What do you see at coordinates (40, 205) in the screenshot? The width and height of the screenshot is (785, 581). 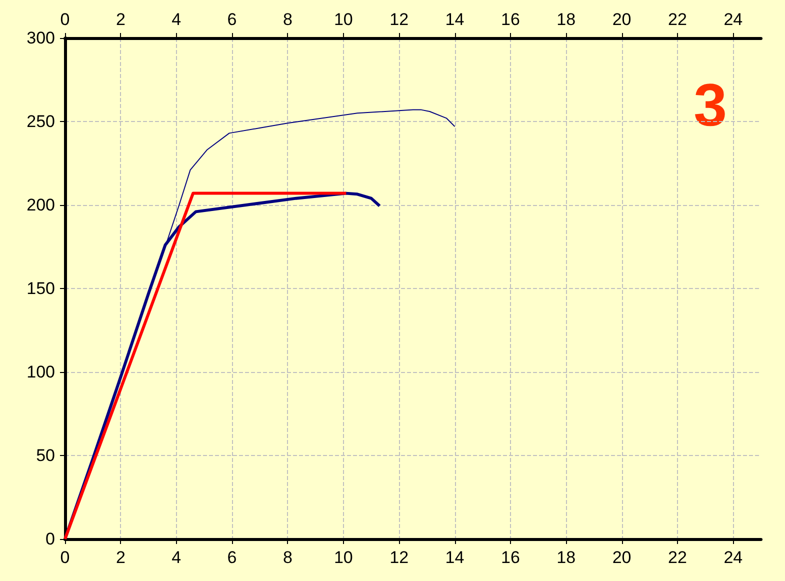 I see `y-tick-label: 200` at bounding box center [40, 205].